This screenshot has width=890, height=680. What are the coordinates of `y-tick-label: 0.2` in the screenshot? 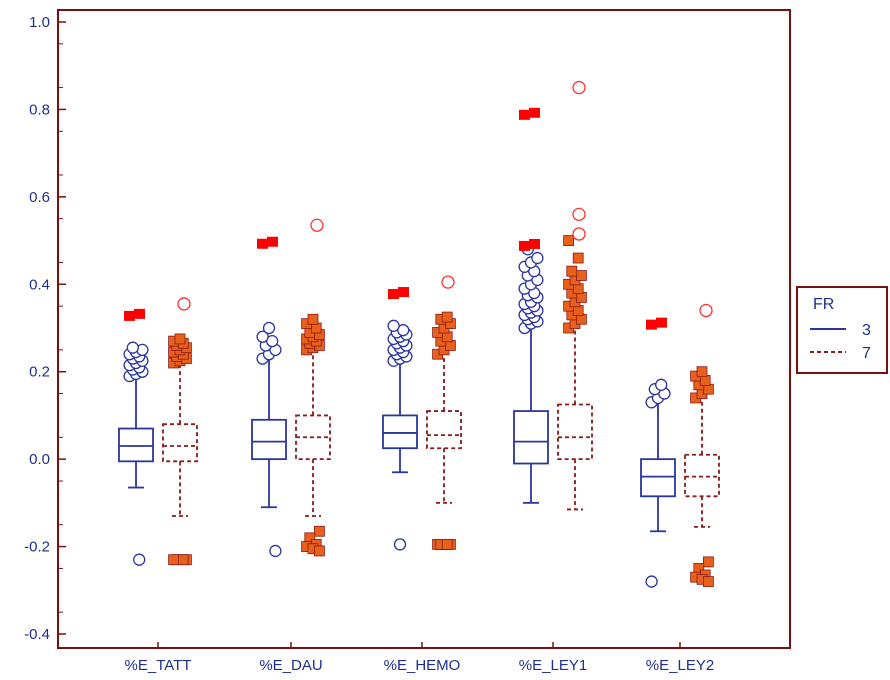 It's located at (39, 372).